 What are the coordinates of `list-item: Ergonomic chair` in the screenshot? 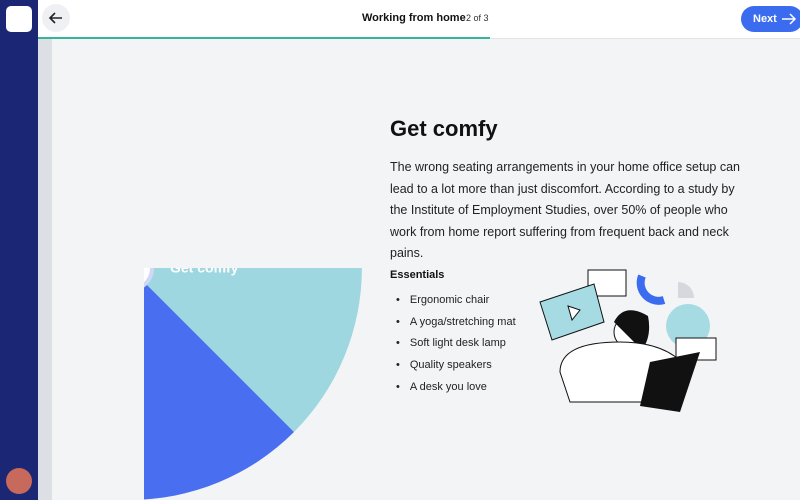 It's located at (453, 305).